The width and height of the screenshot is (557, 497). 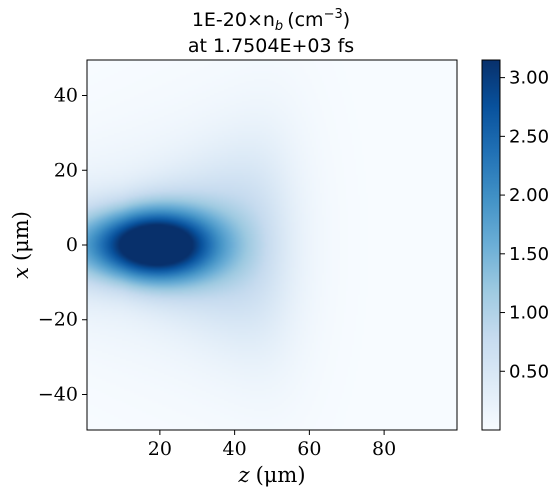 What do you see at coordinates (529, 371) in the screenshot?
I see `colorbar-tick-label: 0.50` at bounding box center [529, 371].